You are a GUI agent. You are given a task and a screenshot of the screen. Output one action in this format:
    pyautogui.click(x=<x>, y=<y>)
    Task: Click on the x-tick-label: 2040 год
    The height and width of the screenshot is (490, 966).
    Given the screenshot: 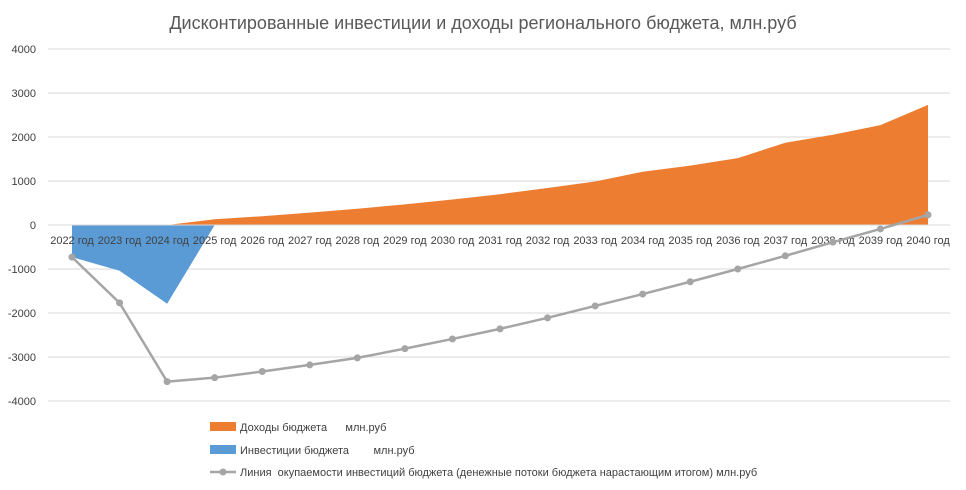 What is the action you would take?
    pyautogui.click(x=928, y=241)
    